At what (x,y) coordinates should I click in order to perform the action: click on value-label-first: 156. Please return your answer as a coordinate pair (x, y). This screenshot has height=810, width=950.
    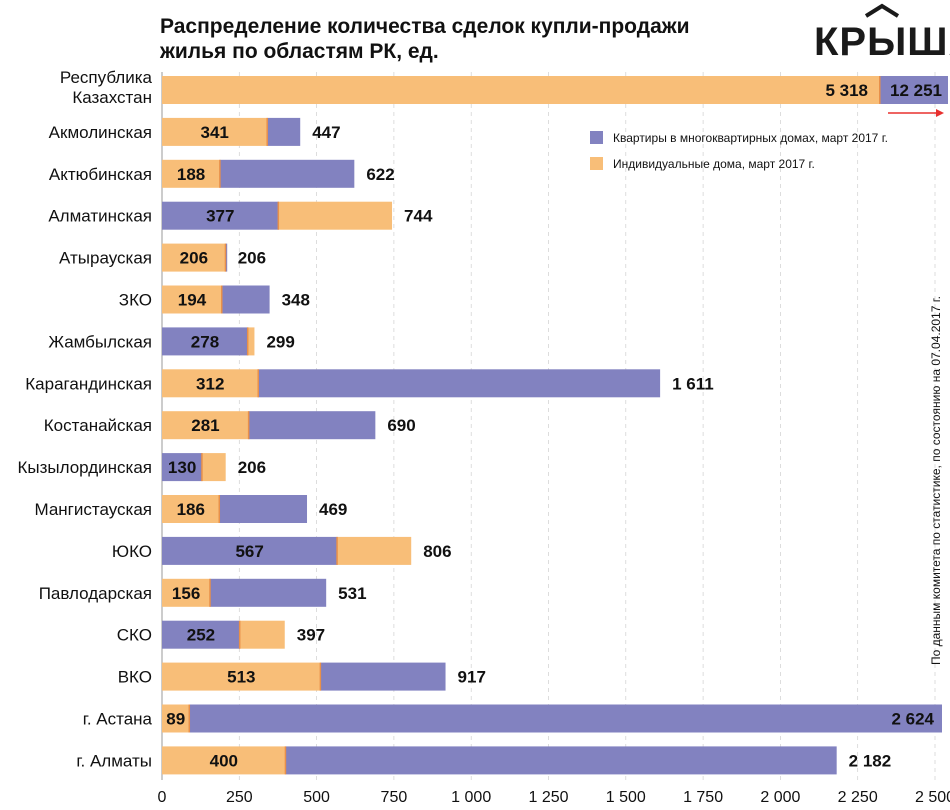
    Looking at the image, I should click on (186, 593).